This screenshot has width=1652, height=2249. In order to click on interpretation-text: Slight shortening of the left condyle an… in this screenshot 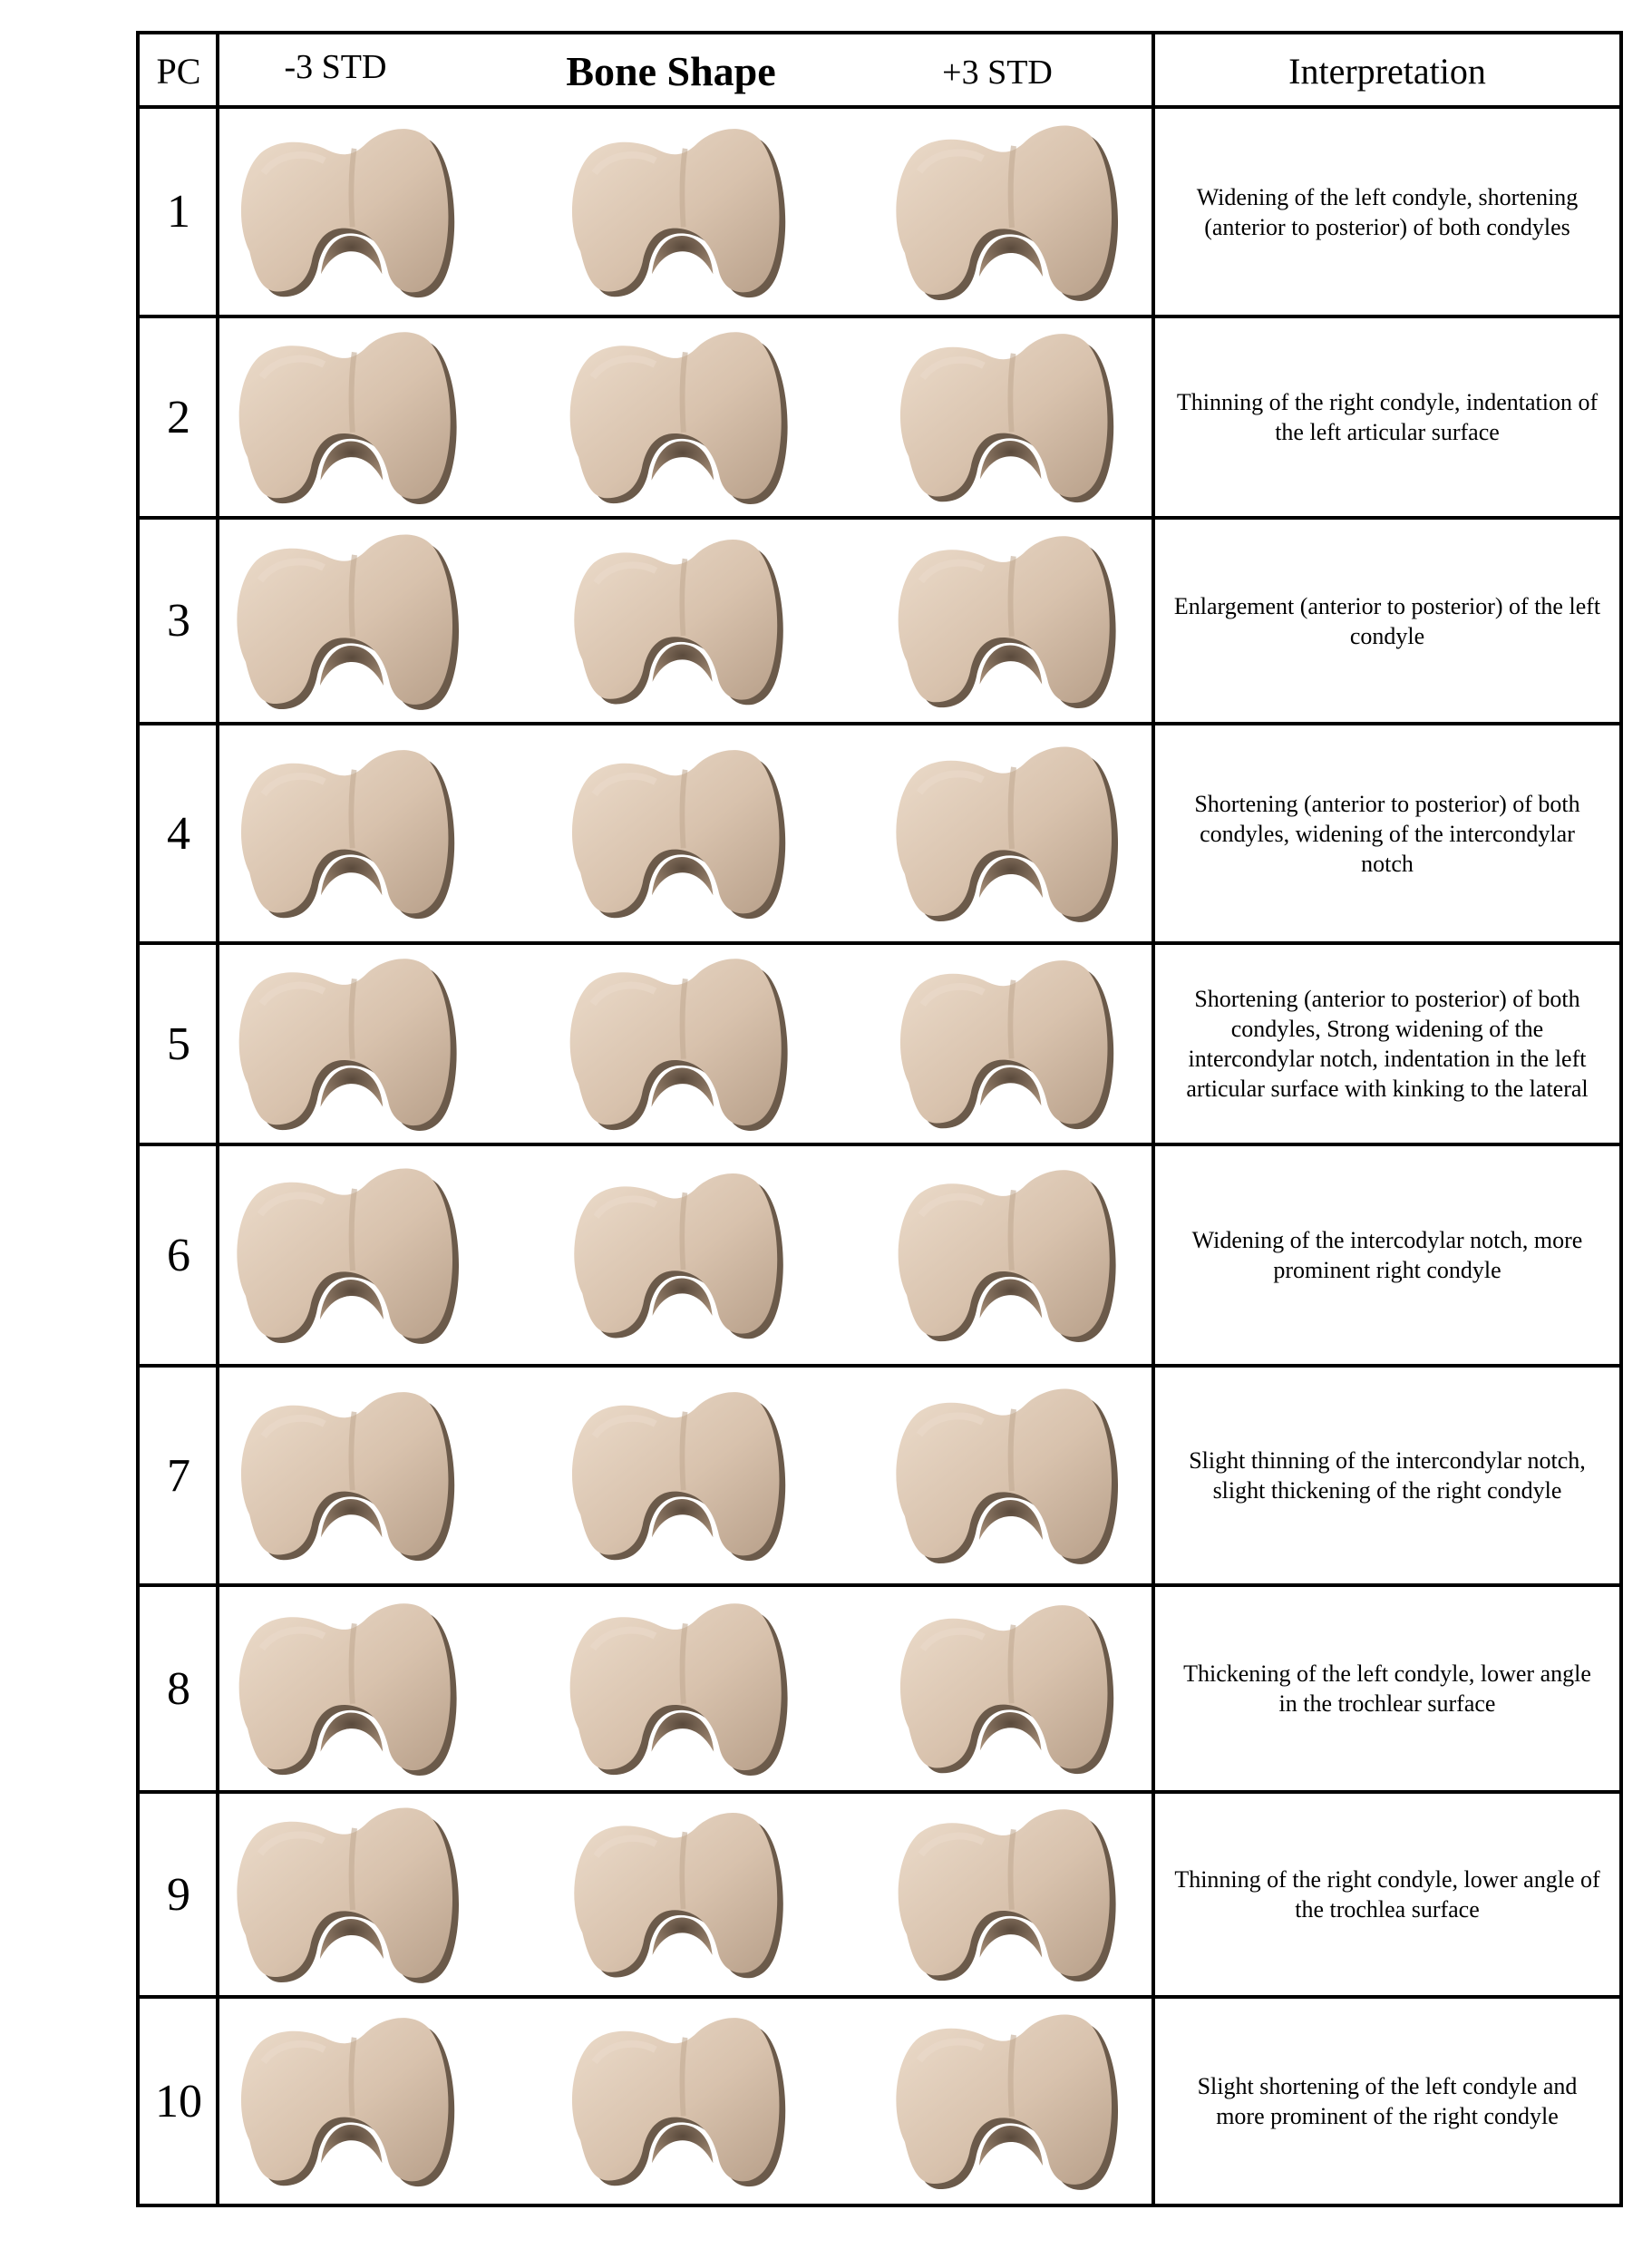, I will do `click(1387, 2101)`.